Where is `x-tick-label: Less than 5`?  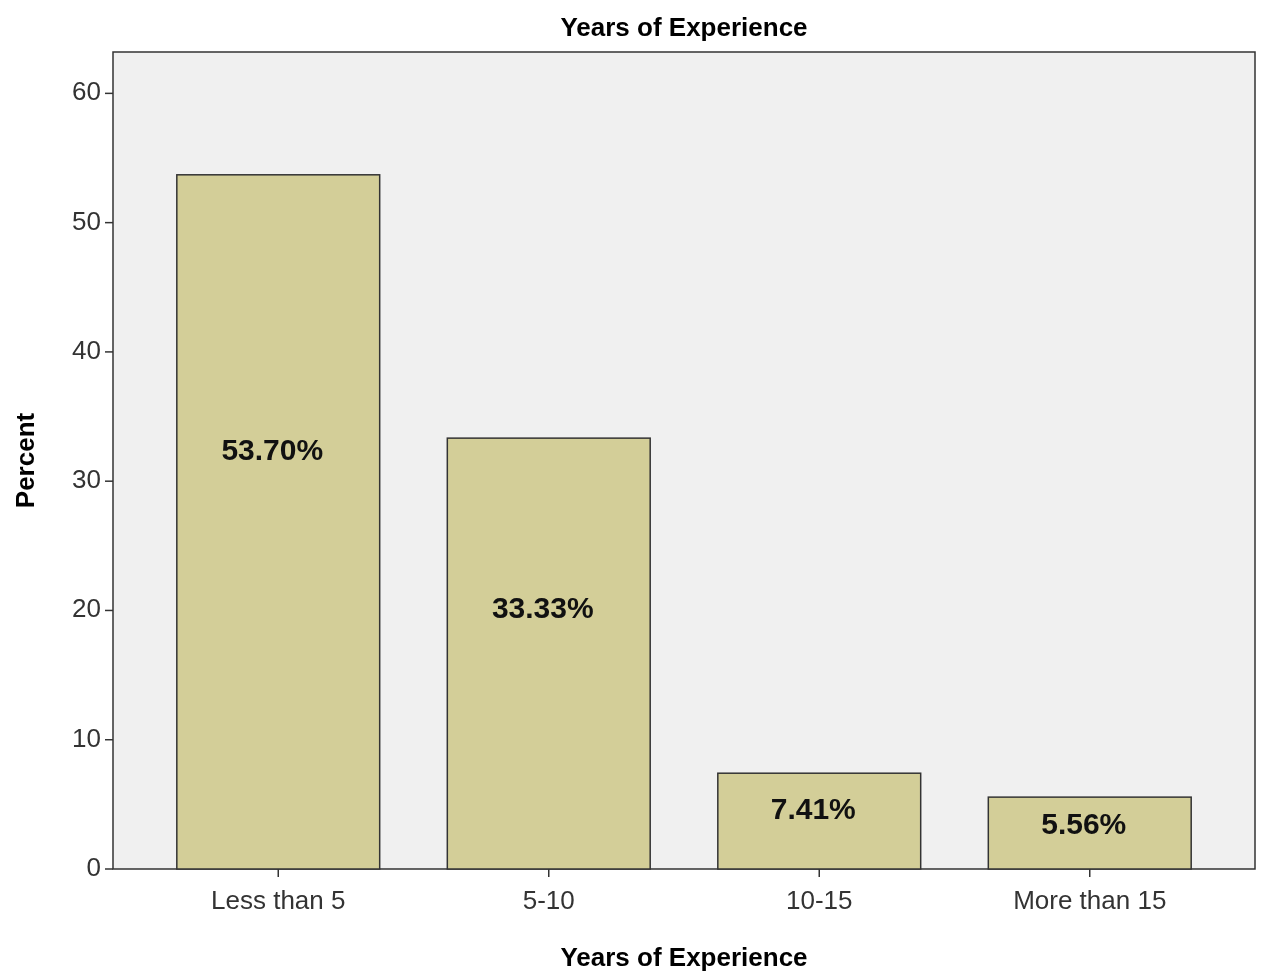 x-tick-label: Less than 5 is located at coordinates (278, 900).